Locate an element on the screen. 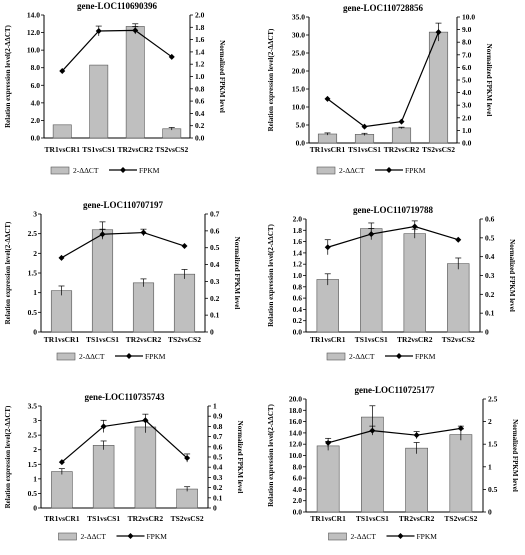 The image size is (525, 555). y-tick-label: 4.0 is located at coordinates (36, 102).